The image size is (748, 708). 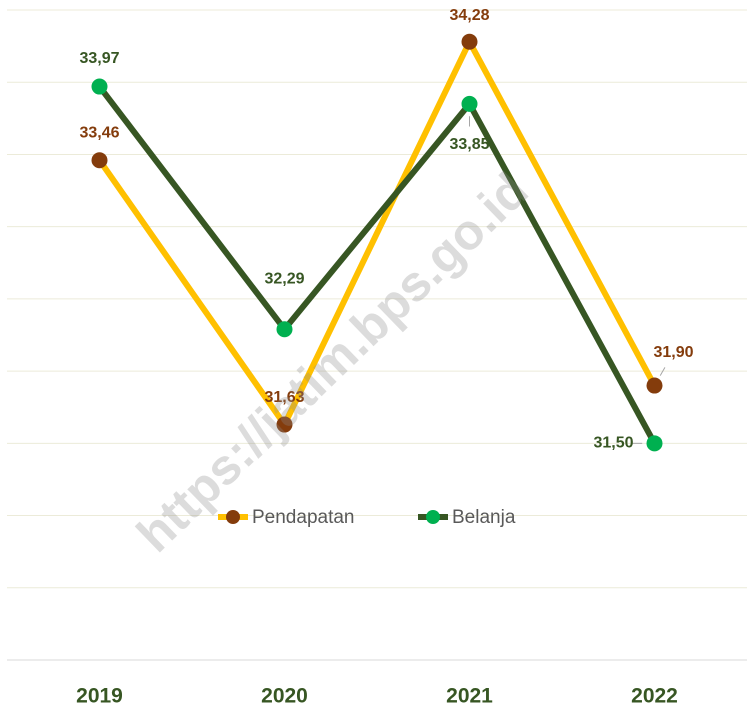 What do you see at coordinates (469, 144) in the screenshot?
I see `data-label: 33,85` at bounding box center [469, 144].